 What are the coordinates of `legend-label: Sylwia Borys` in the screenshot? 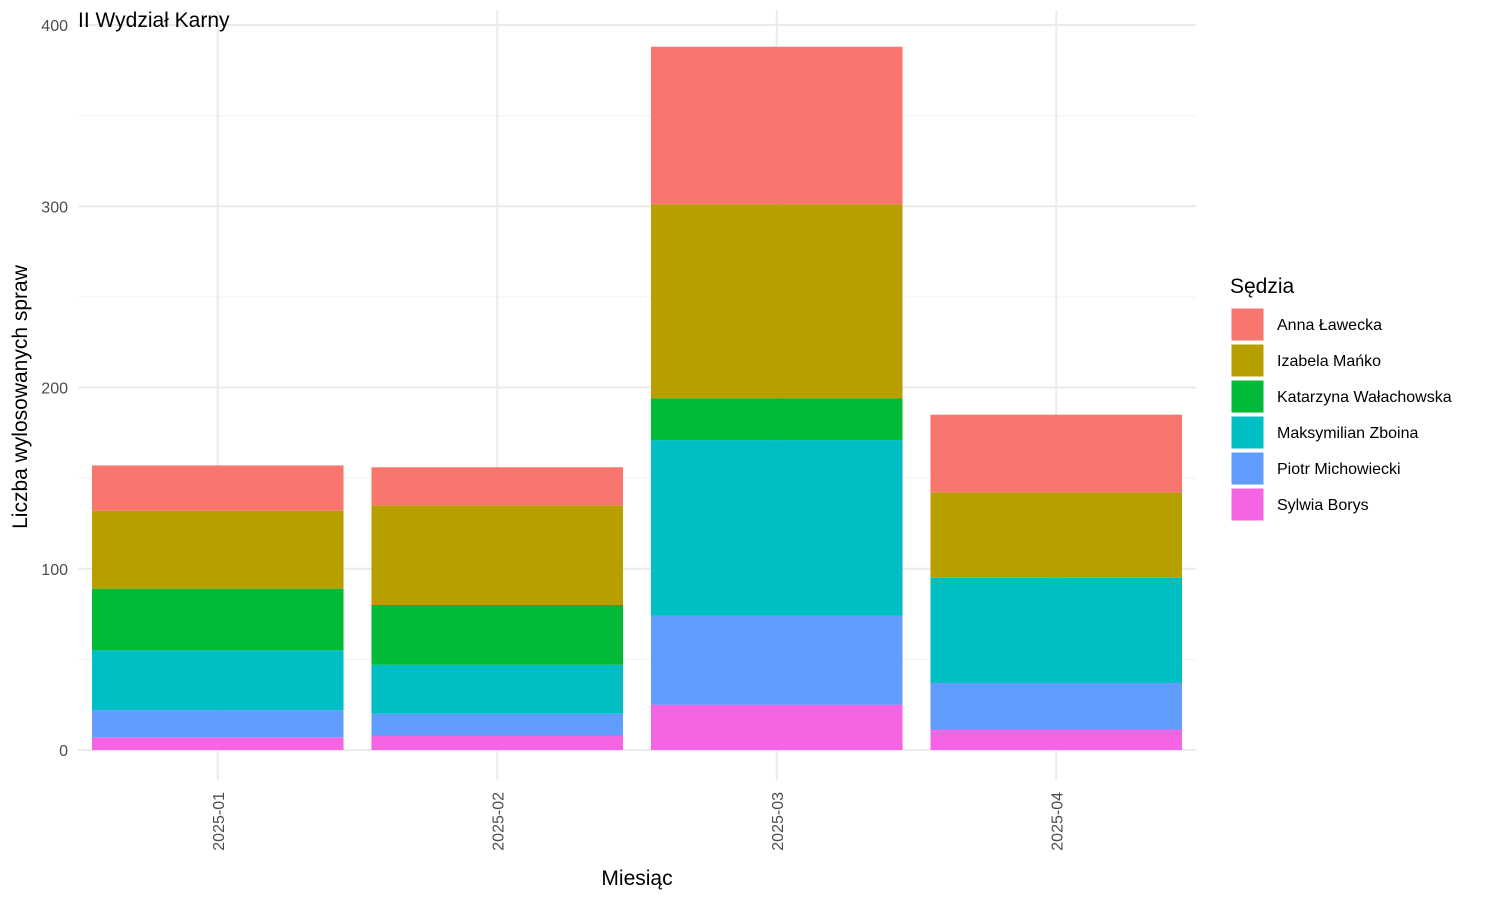 It's located at (1323, 505).